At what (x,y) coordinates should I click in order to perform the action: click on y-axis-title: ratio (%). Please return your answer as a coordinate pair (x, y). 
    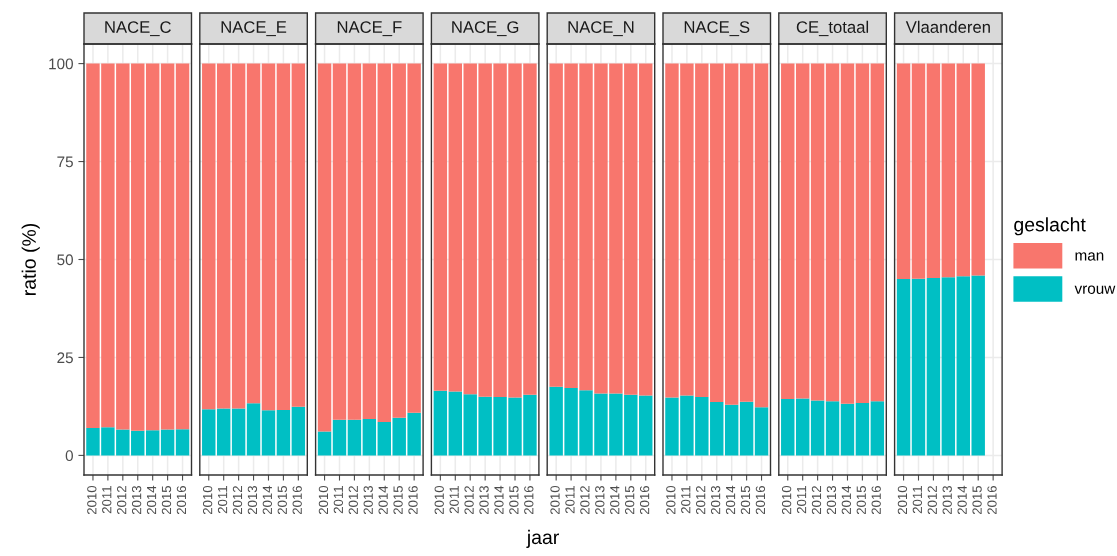
    Looking at the image, I should click on (30, 259).